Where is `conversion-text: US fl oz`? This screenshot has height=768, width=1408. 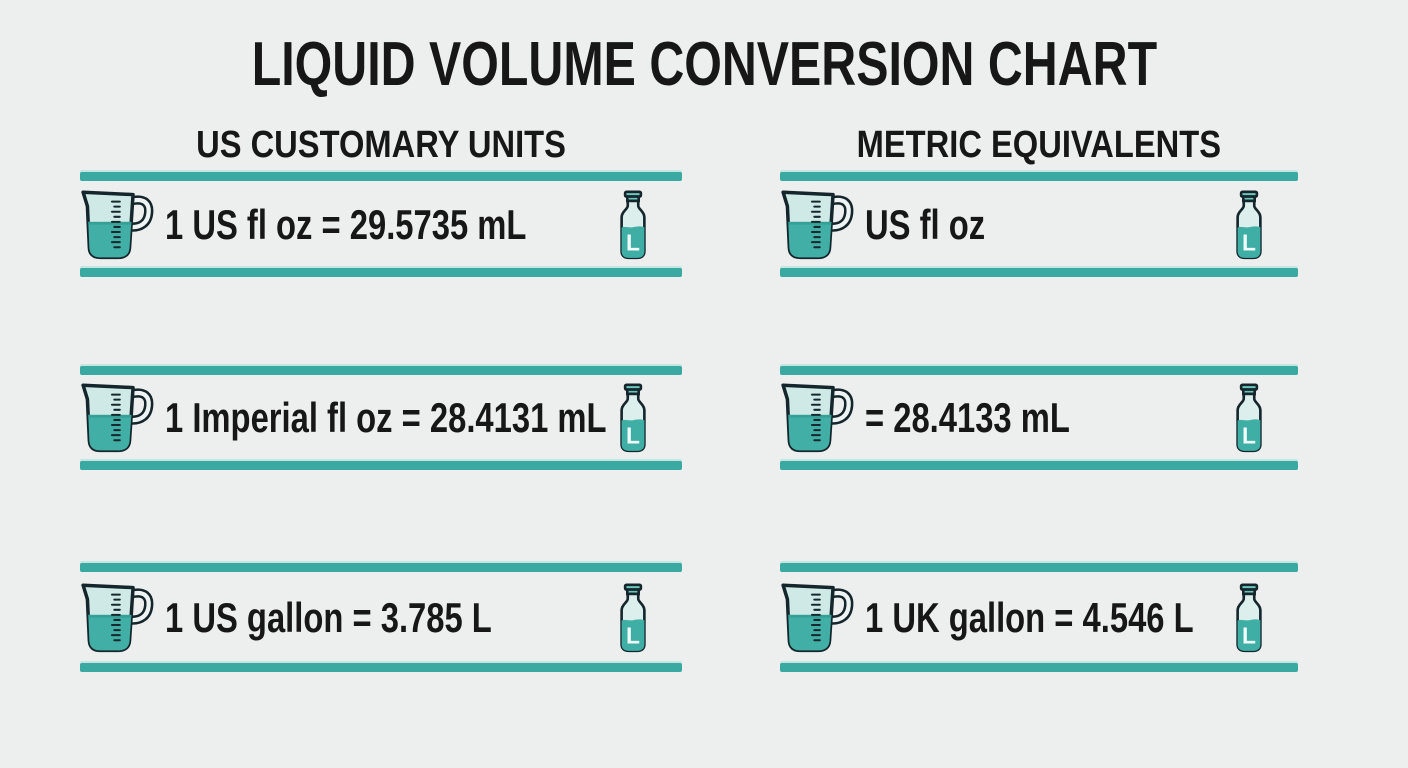
conversion-text: US fl oz is located at coordinates (925, 224).